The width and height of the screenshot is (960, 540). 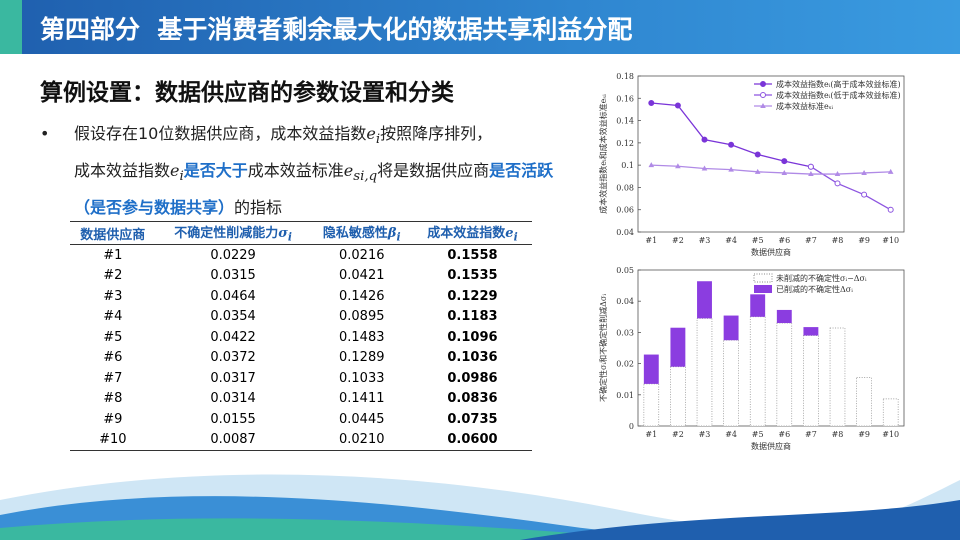 What do you see at coordinates (804, 106) in the screenshot?
I see `legend-label: 成本效益标准eₛᵢ` at bounding box center [804, 106].